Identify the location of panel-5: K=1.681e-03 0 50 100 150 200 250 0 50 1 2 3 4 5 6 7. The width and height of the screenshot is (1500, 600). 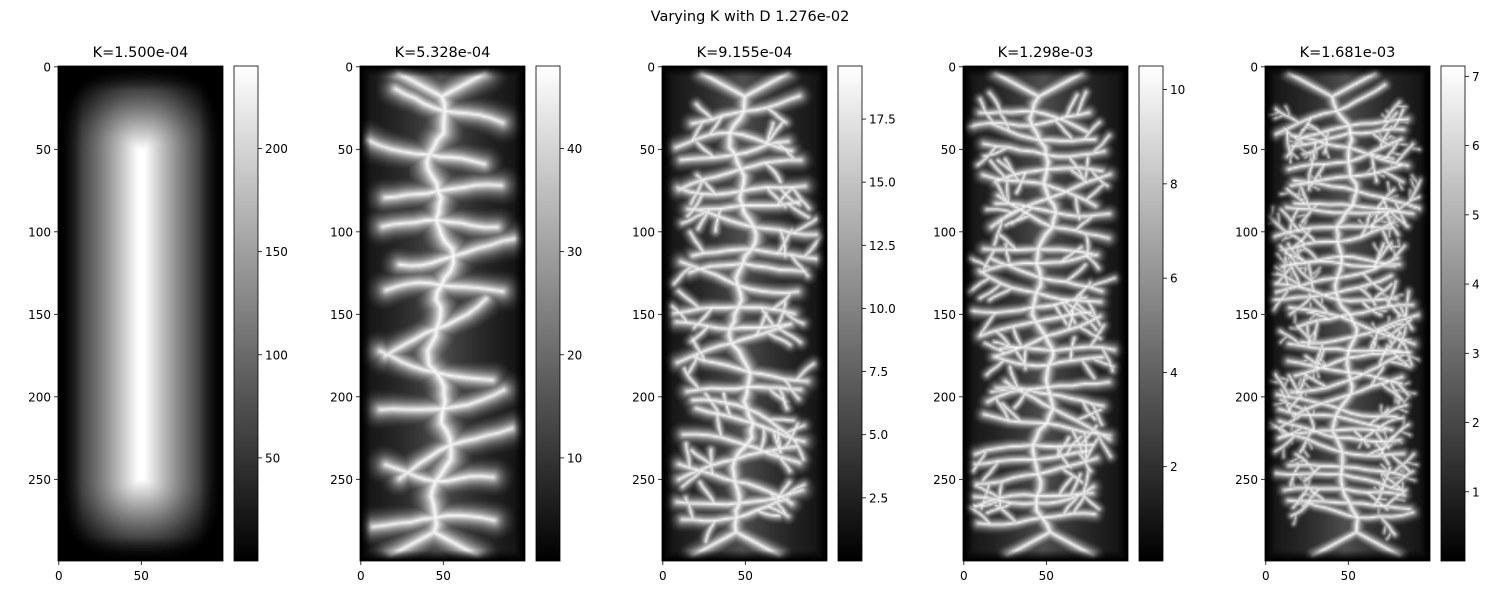
(1357, 314).